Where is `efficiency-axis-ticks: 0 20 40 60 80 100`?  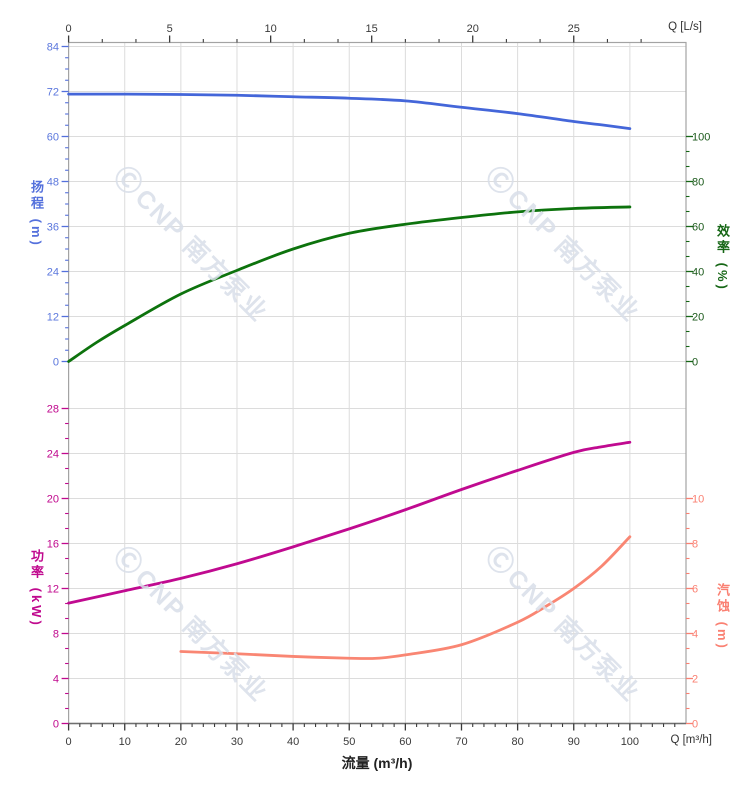
efficiency-axis-ticks: 0 20 40 60 80 100 is located at coordinates (698, 250).